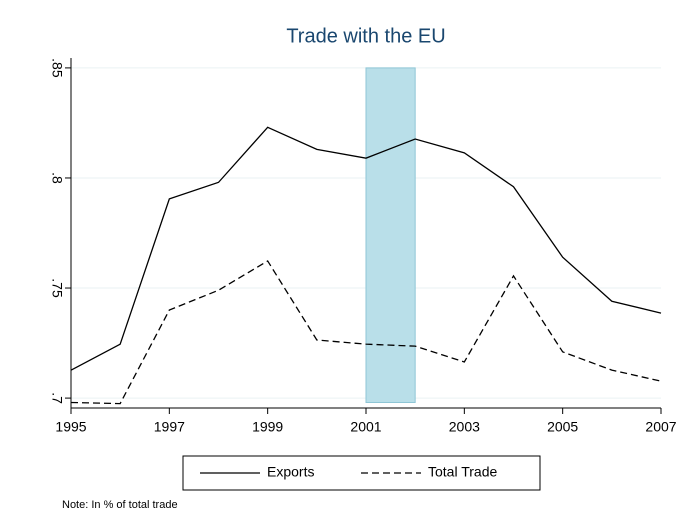  Describe the element at coordinates (462, 472) in the screenshot. I see `legend-label: Total Trade` at that location.